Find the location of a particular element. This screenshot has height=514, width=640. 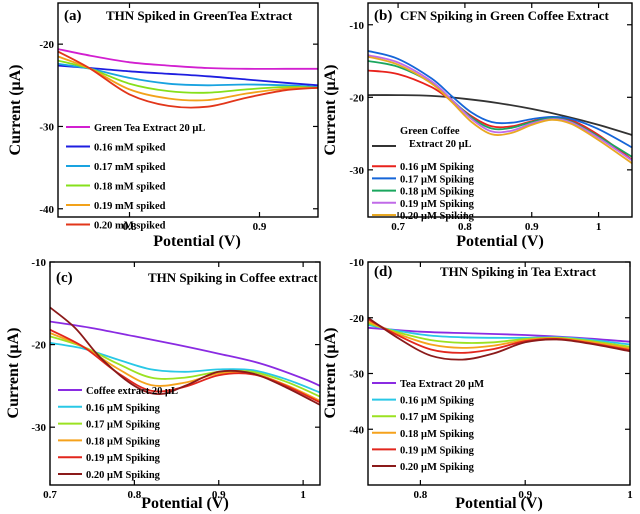

legend-label: 0.17 mM spiked is located at coordinates (130, 167).